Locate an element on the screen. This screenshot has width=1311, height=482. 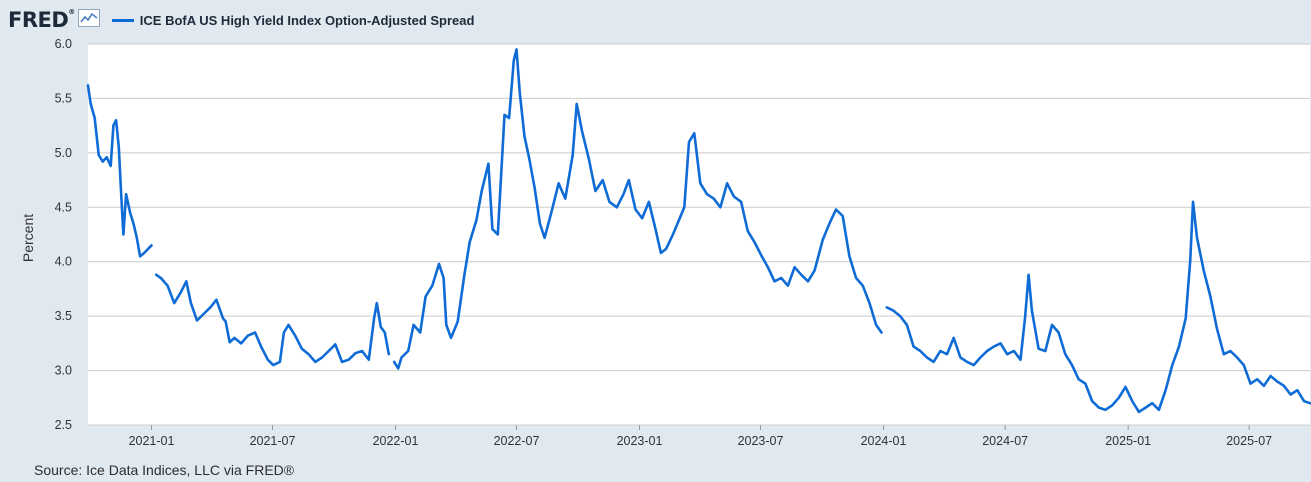
x-tick-label: 2024-07 is located at coordinates (1005, 441).